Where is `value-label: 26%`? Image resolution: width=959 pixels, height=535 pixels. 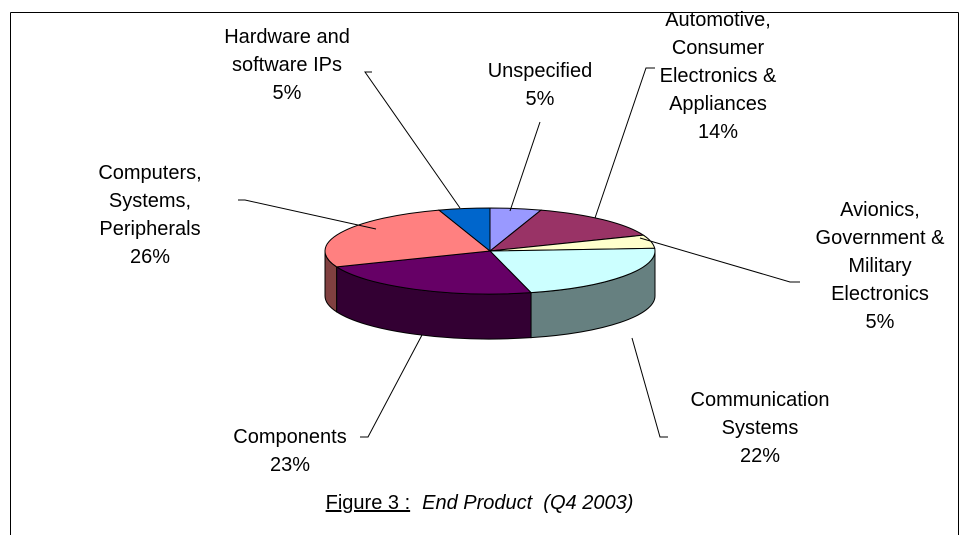
value-label: 26% is located at coordinates (150, 257).